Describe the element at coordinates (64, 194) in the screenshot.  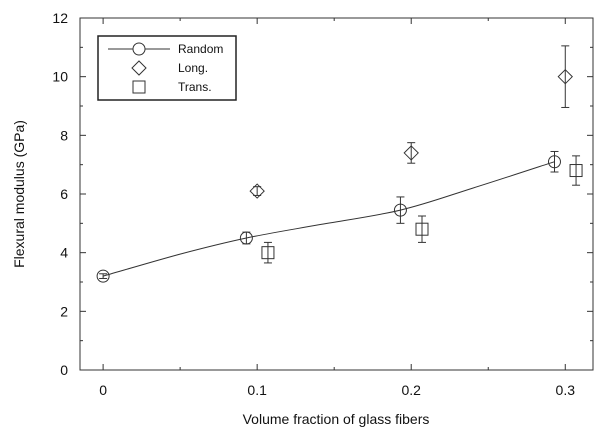
I see `y-tick-label: 6` at that location.